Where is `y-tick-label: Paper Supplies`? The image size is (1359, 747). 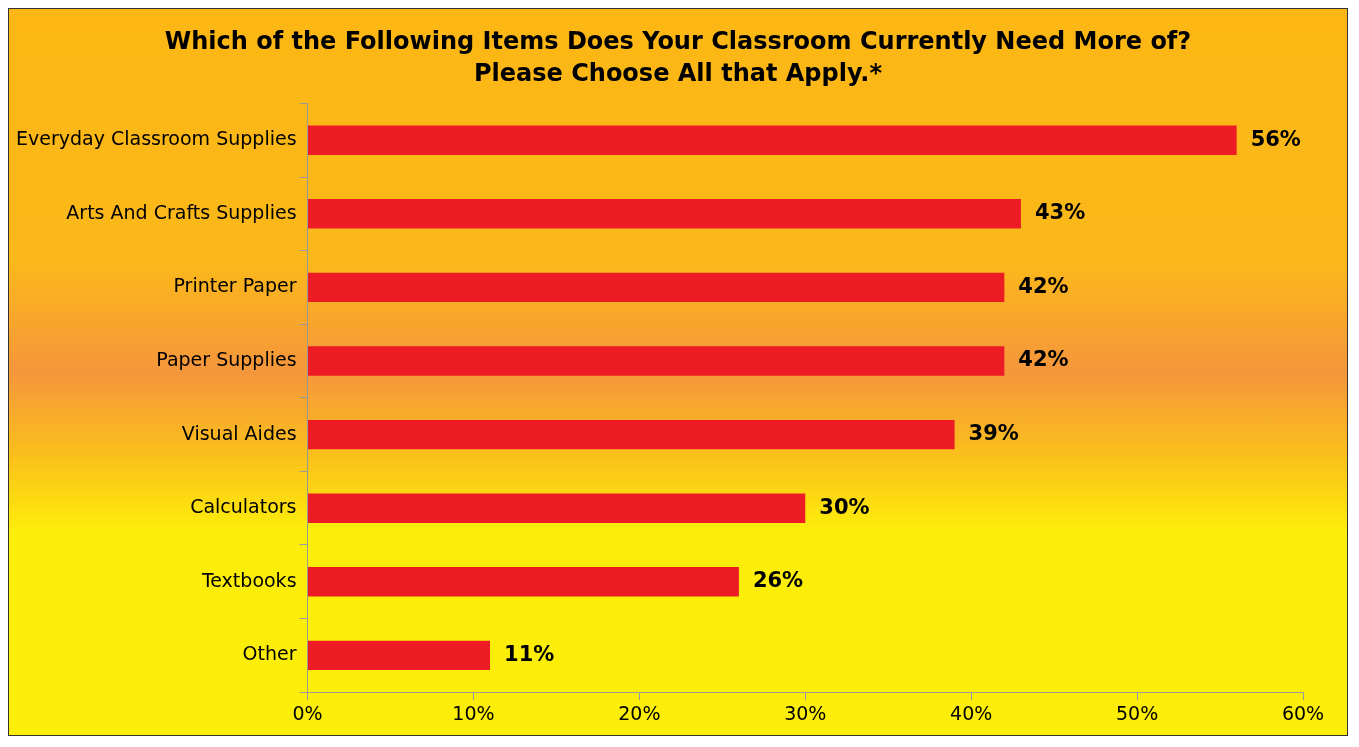 y-tick-label: Paper Supplies is located at coordinates (226, 358).